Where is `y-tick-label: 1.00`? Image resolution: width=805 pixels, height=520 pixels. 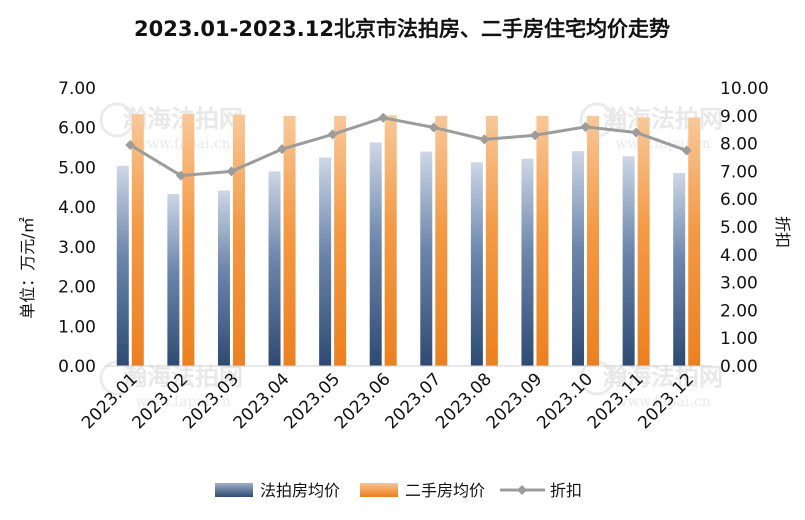 y-tick-label: 1.00 is located at coordinates (77, 327).